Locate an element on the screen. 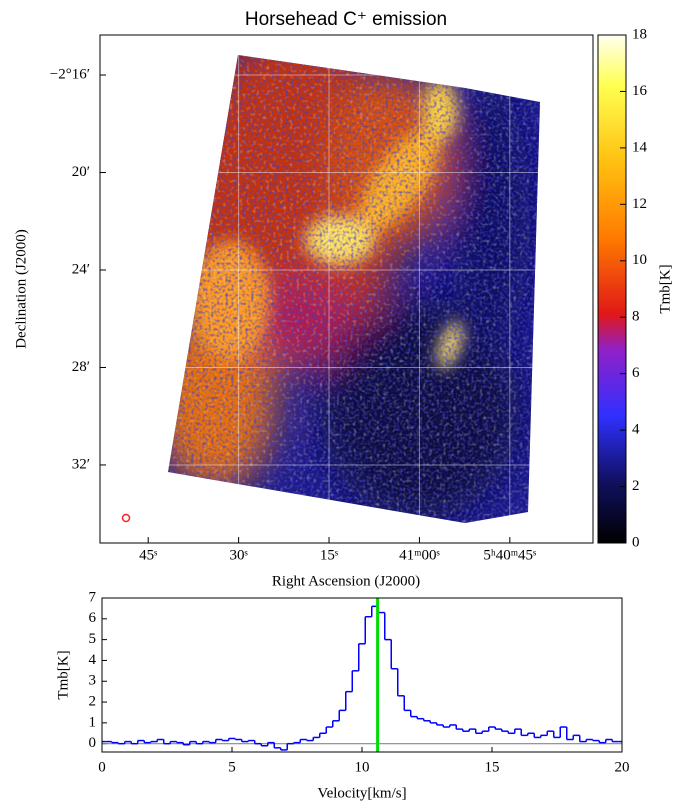 The height and width of the screenshot is (806, 678). y-tick-label: 20′ is located at coordinates (81, 172).